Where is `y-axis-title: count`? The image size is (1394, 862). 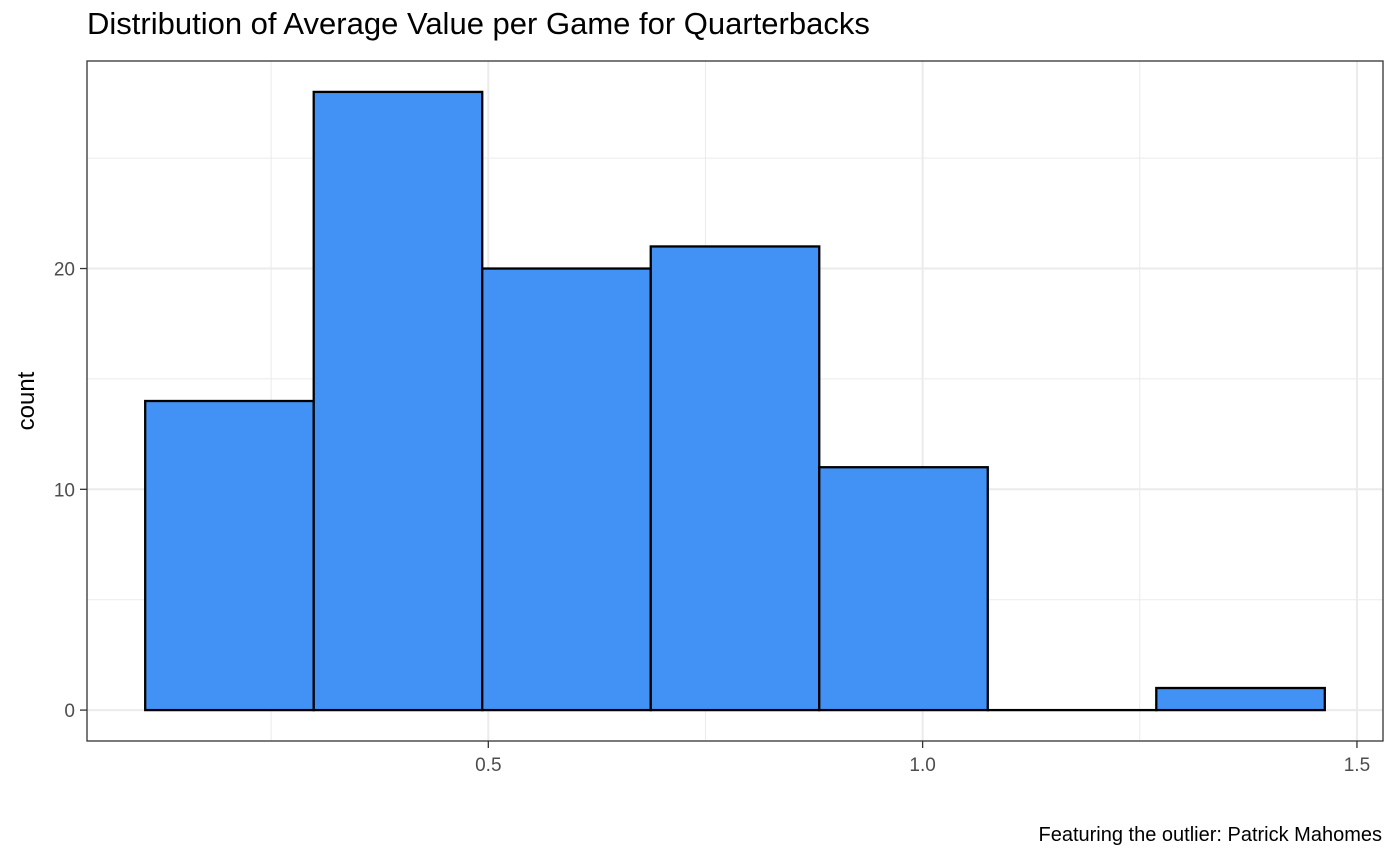
y-axis-title: count is located at coordinates (26, 400).